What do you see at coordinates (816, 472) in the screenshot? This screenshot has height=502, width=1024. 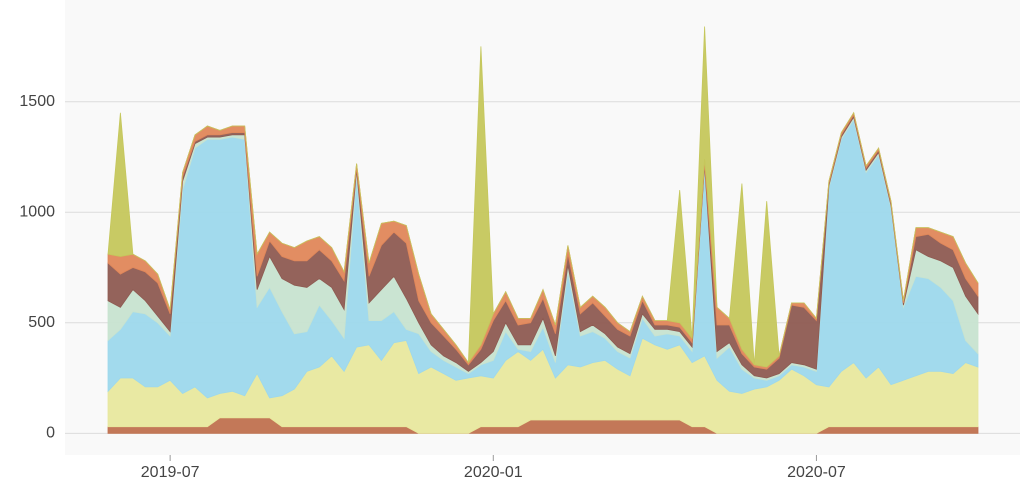 I see `x-tick-label: 2020-07` at bounding box center [816, 472].